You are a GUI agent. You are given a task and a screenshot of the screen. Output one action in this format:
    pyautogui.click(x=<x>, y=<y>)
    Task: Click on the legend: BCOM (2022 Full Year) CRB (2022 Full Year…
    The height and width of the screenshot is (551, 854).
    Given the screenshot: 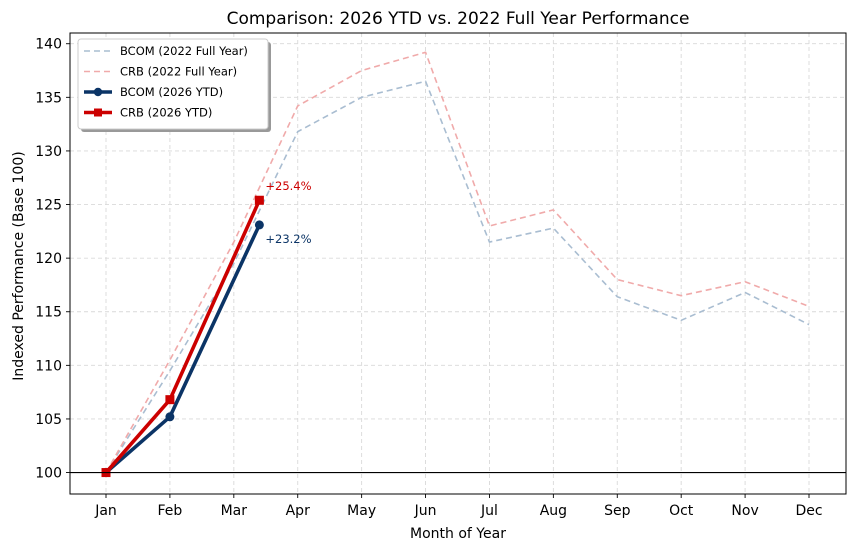 What is the action you would take?
    pyautogui.click(x=174, y=85)
    